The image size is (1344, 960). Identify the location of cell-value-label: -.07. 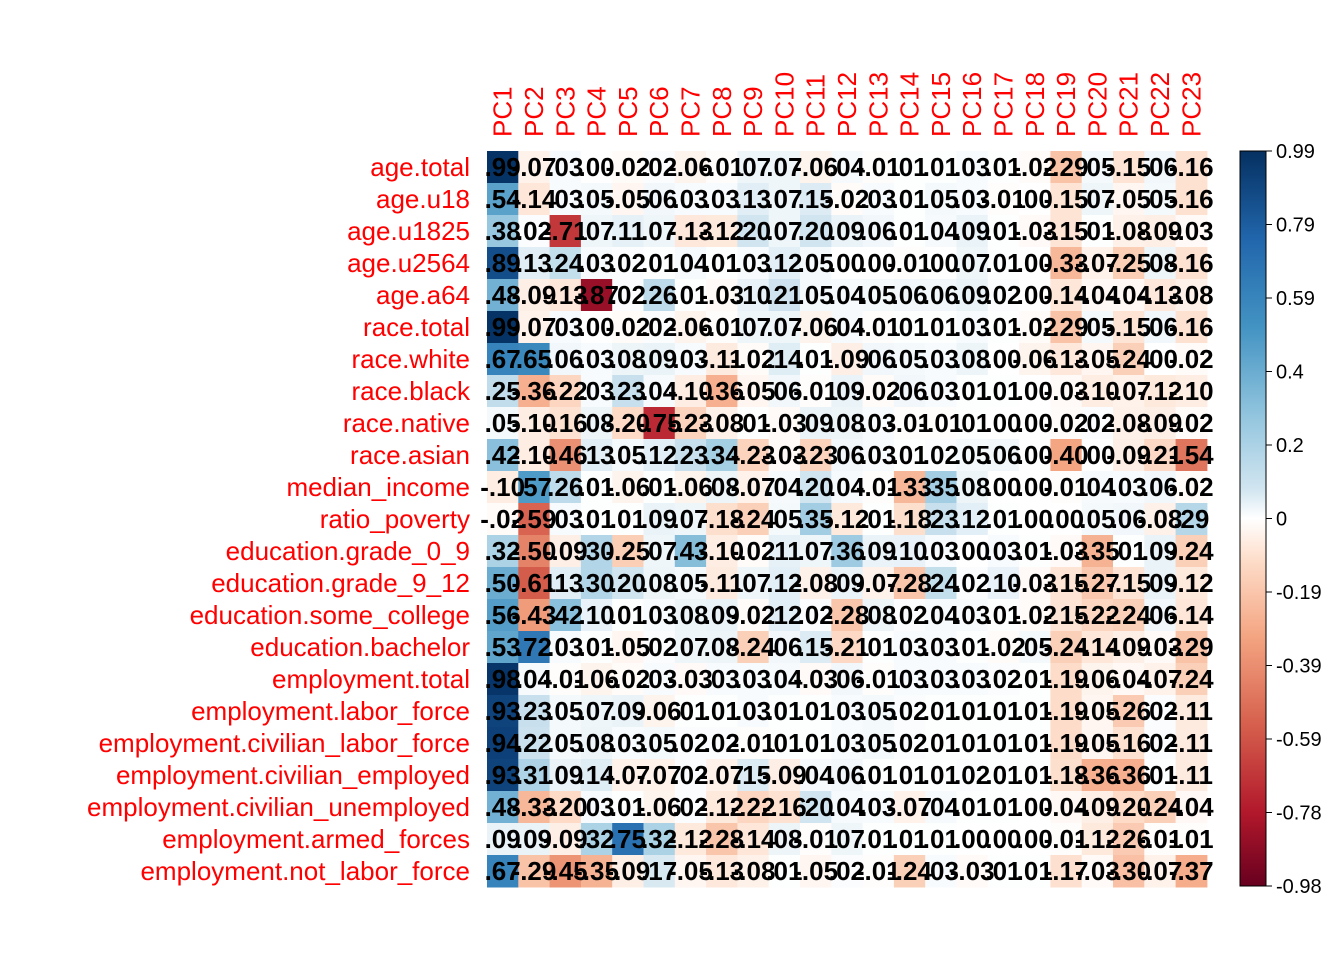
(1160, 679).